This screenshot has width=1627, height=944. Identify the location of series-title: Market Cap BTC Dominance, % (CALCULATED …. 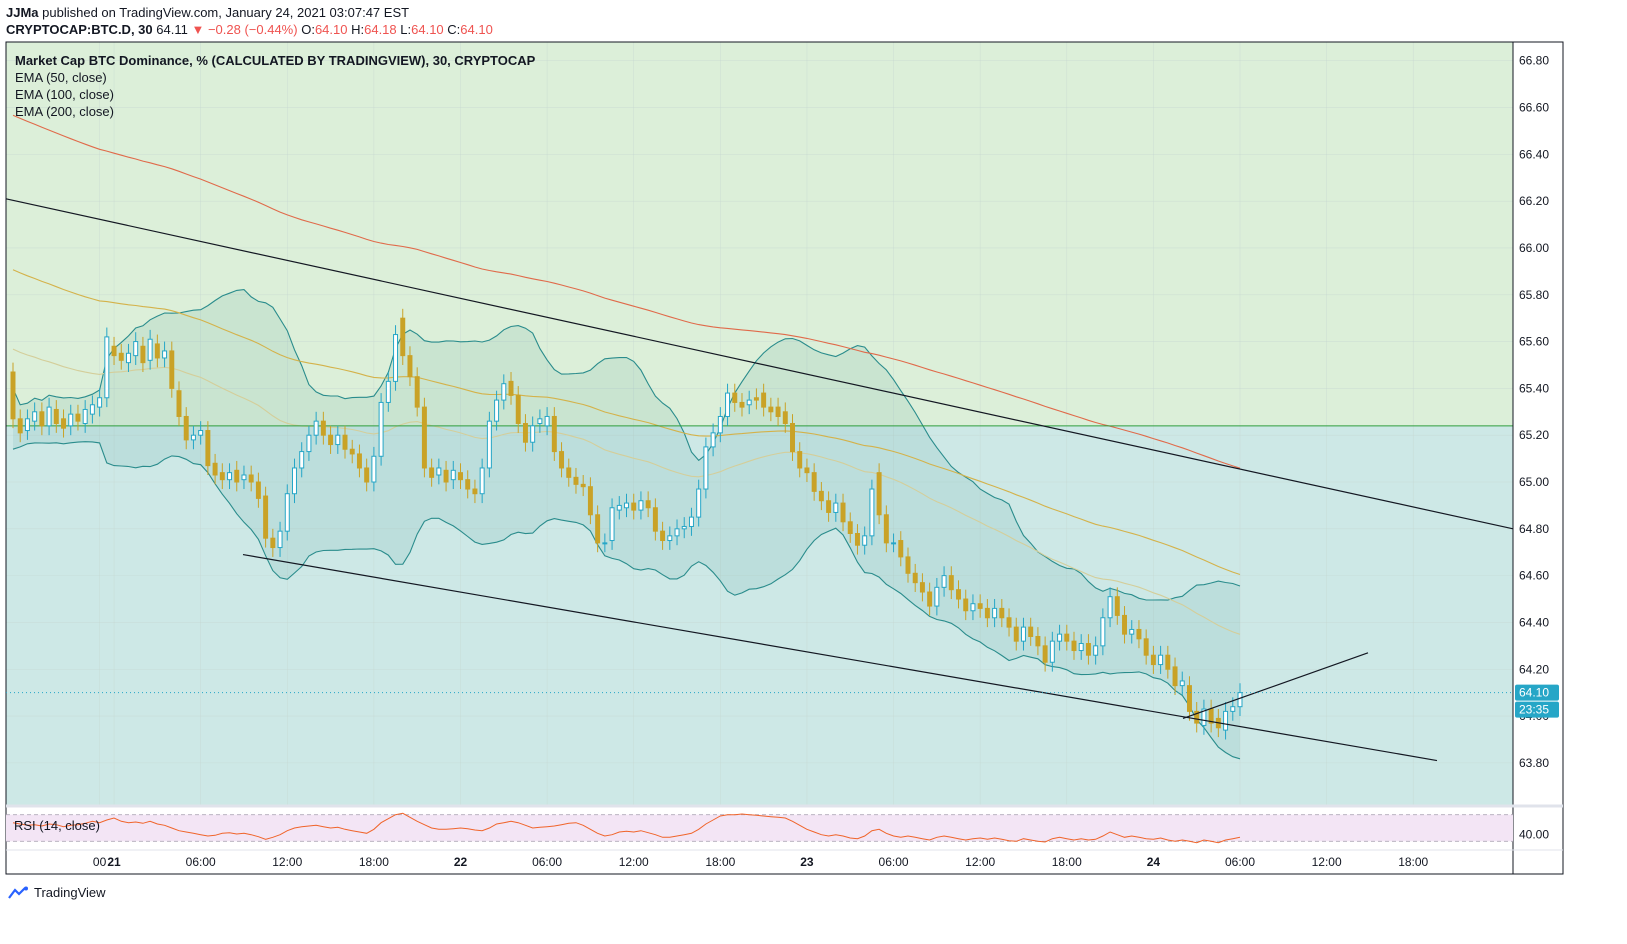
(275, 60).